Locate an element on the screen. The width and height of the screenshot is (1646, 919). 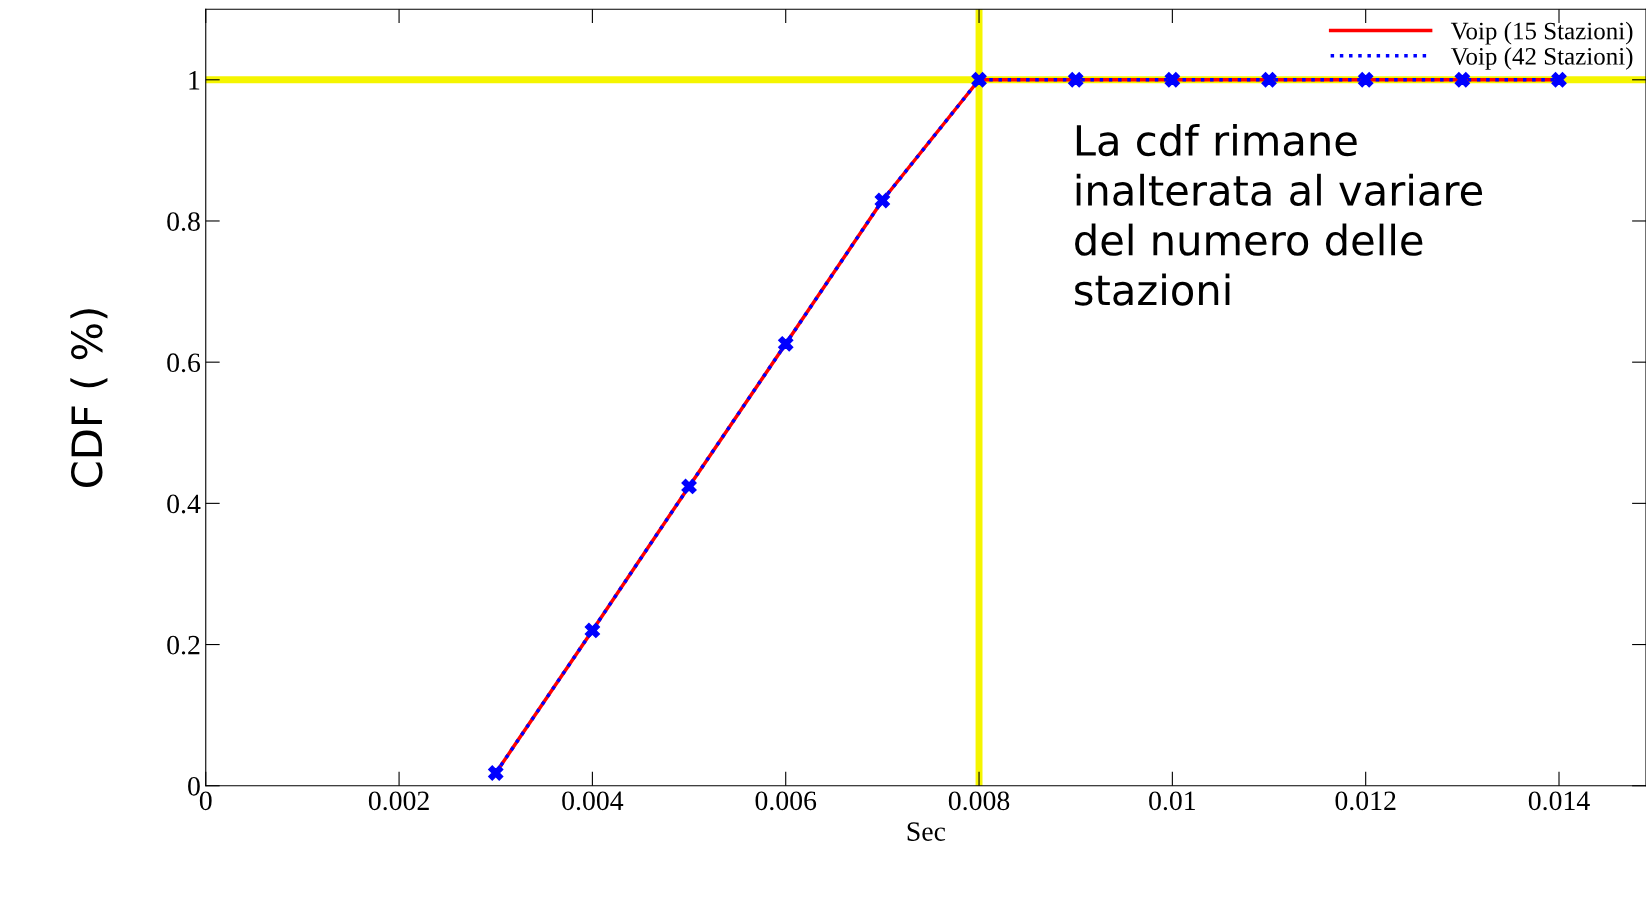
y-tick-label: 1 is located at coordinates (194, 80).